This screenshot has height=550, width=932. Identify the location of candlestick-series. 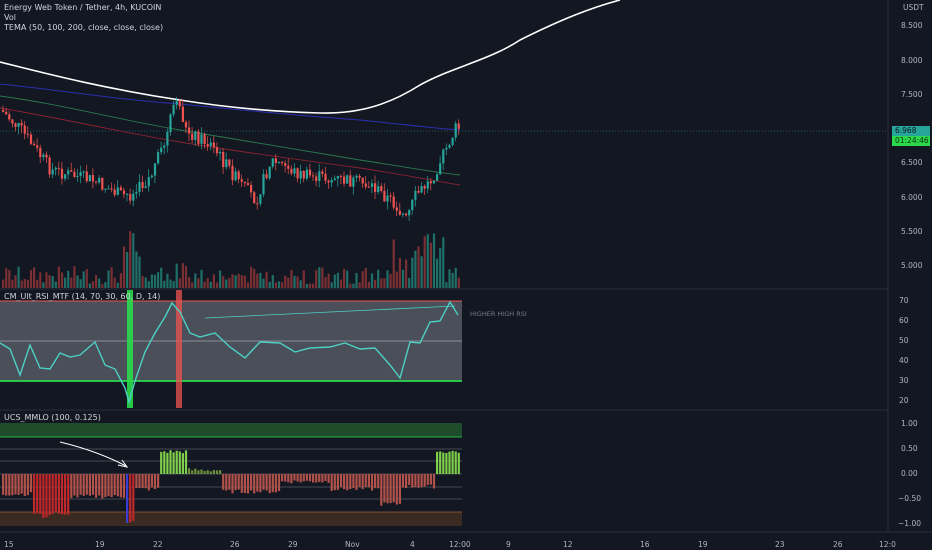
(231, 158).